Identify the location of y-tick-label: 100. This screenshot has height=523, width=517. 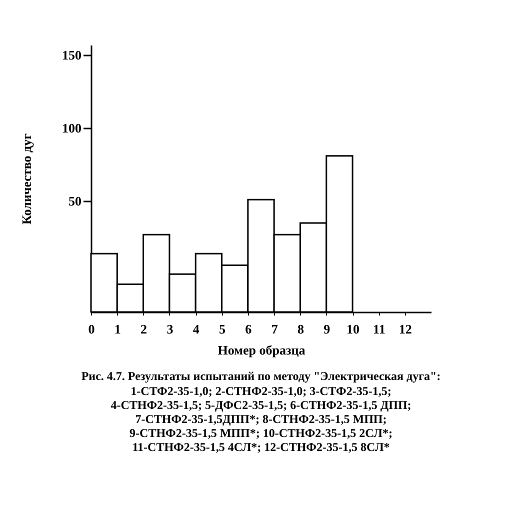
(72, 128).